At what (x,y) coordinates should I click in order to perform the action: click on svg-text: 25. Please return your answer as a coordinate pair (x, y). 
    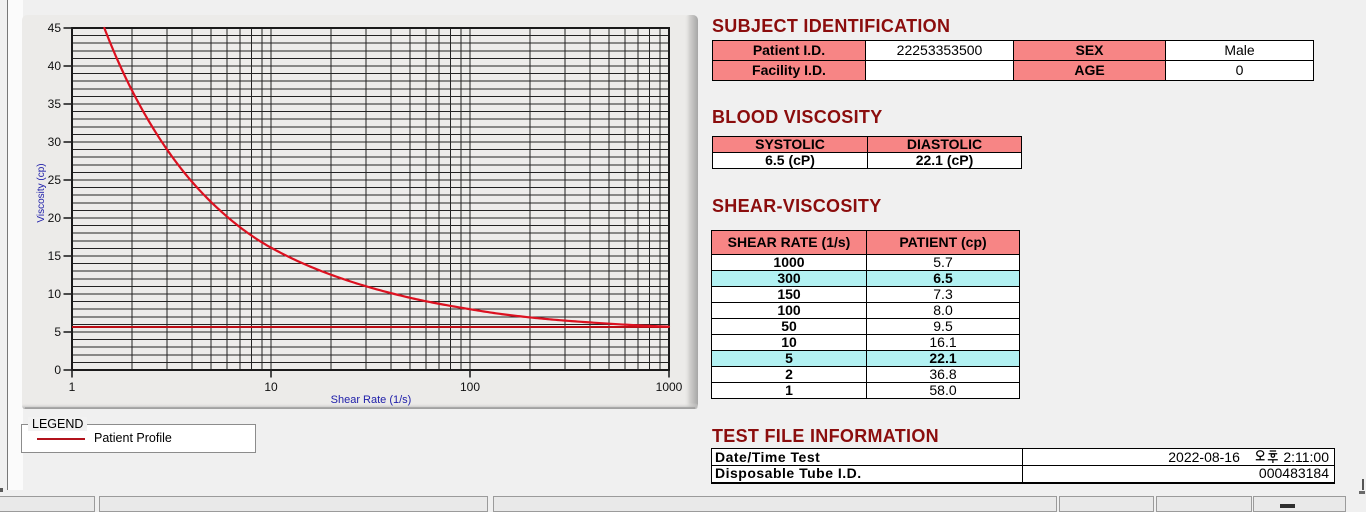
    Looking at the image, I should click on (55, 180).